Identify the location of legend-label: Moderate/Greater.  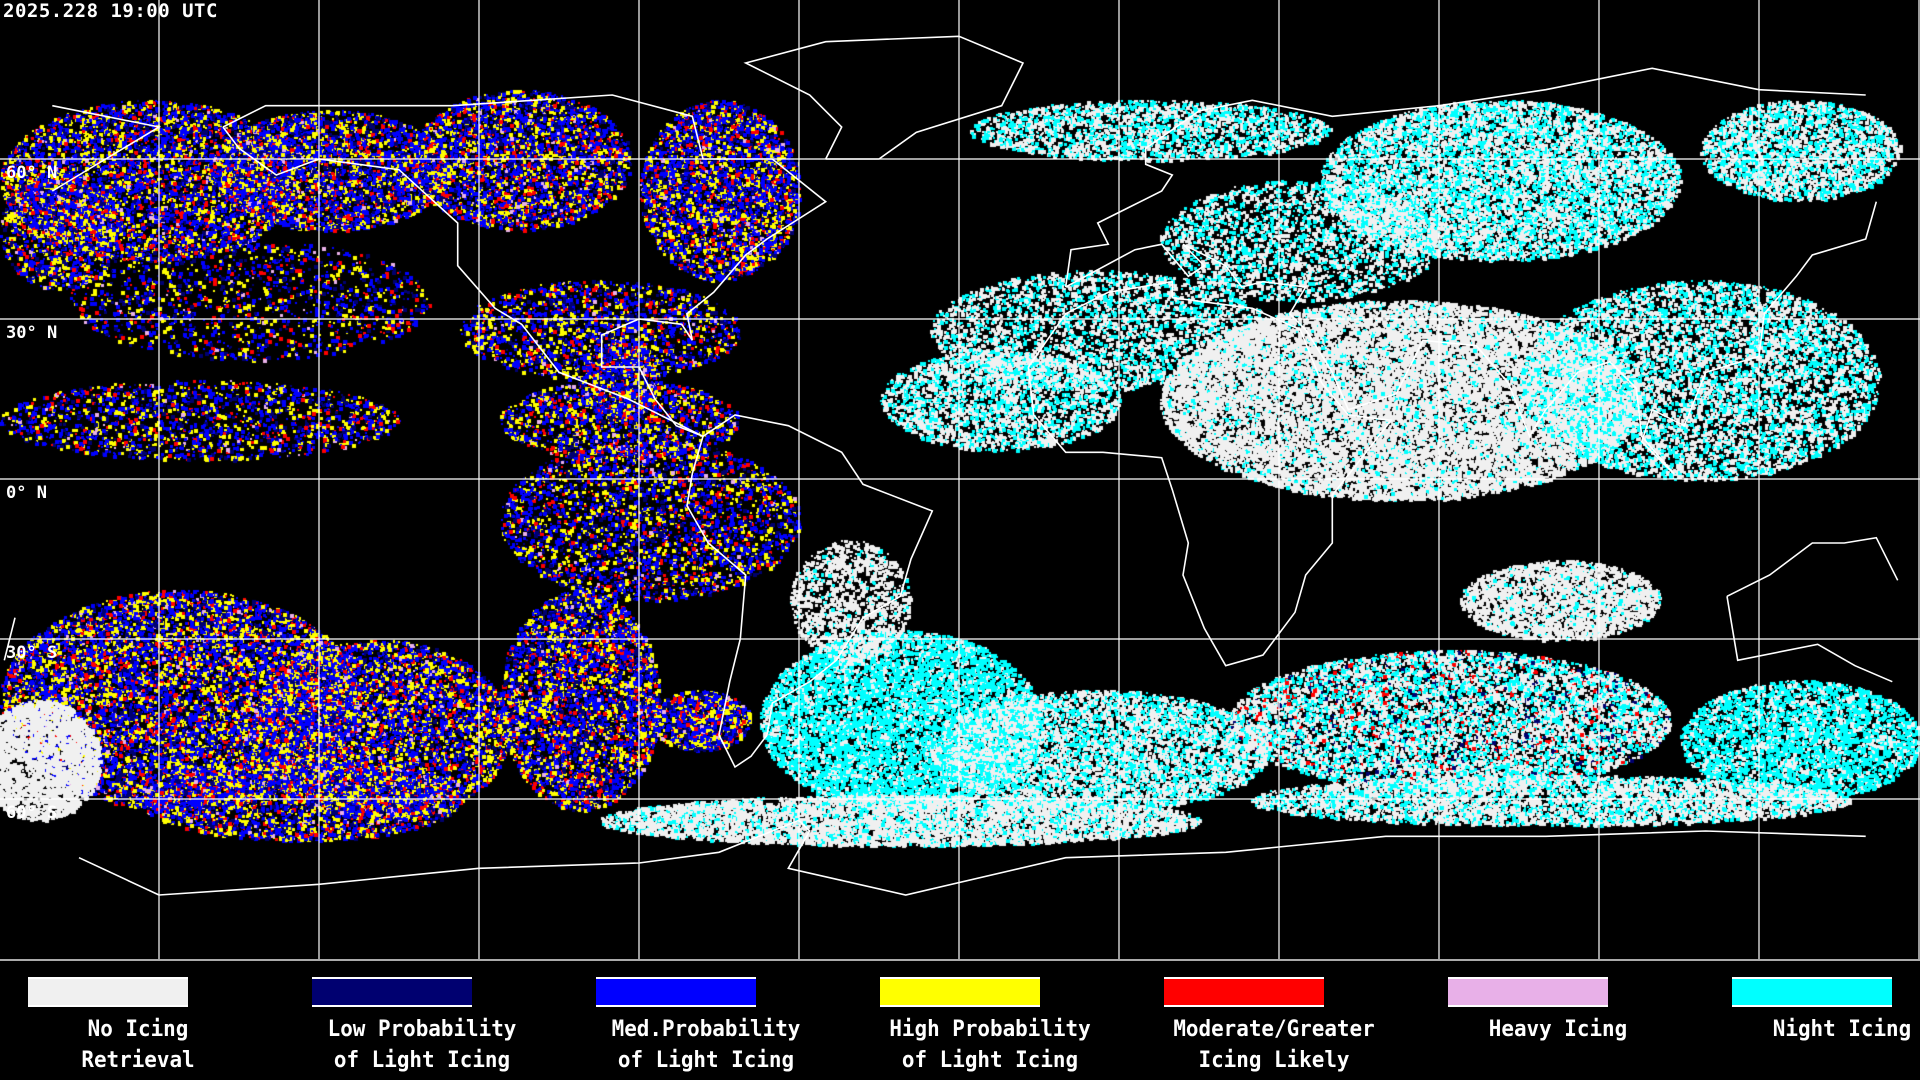
(1274, 1029).